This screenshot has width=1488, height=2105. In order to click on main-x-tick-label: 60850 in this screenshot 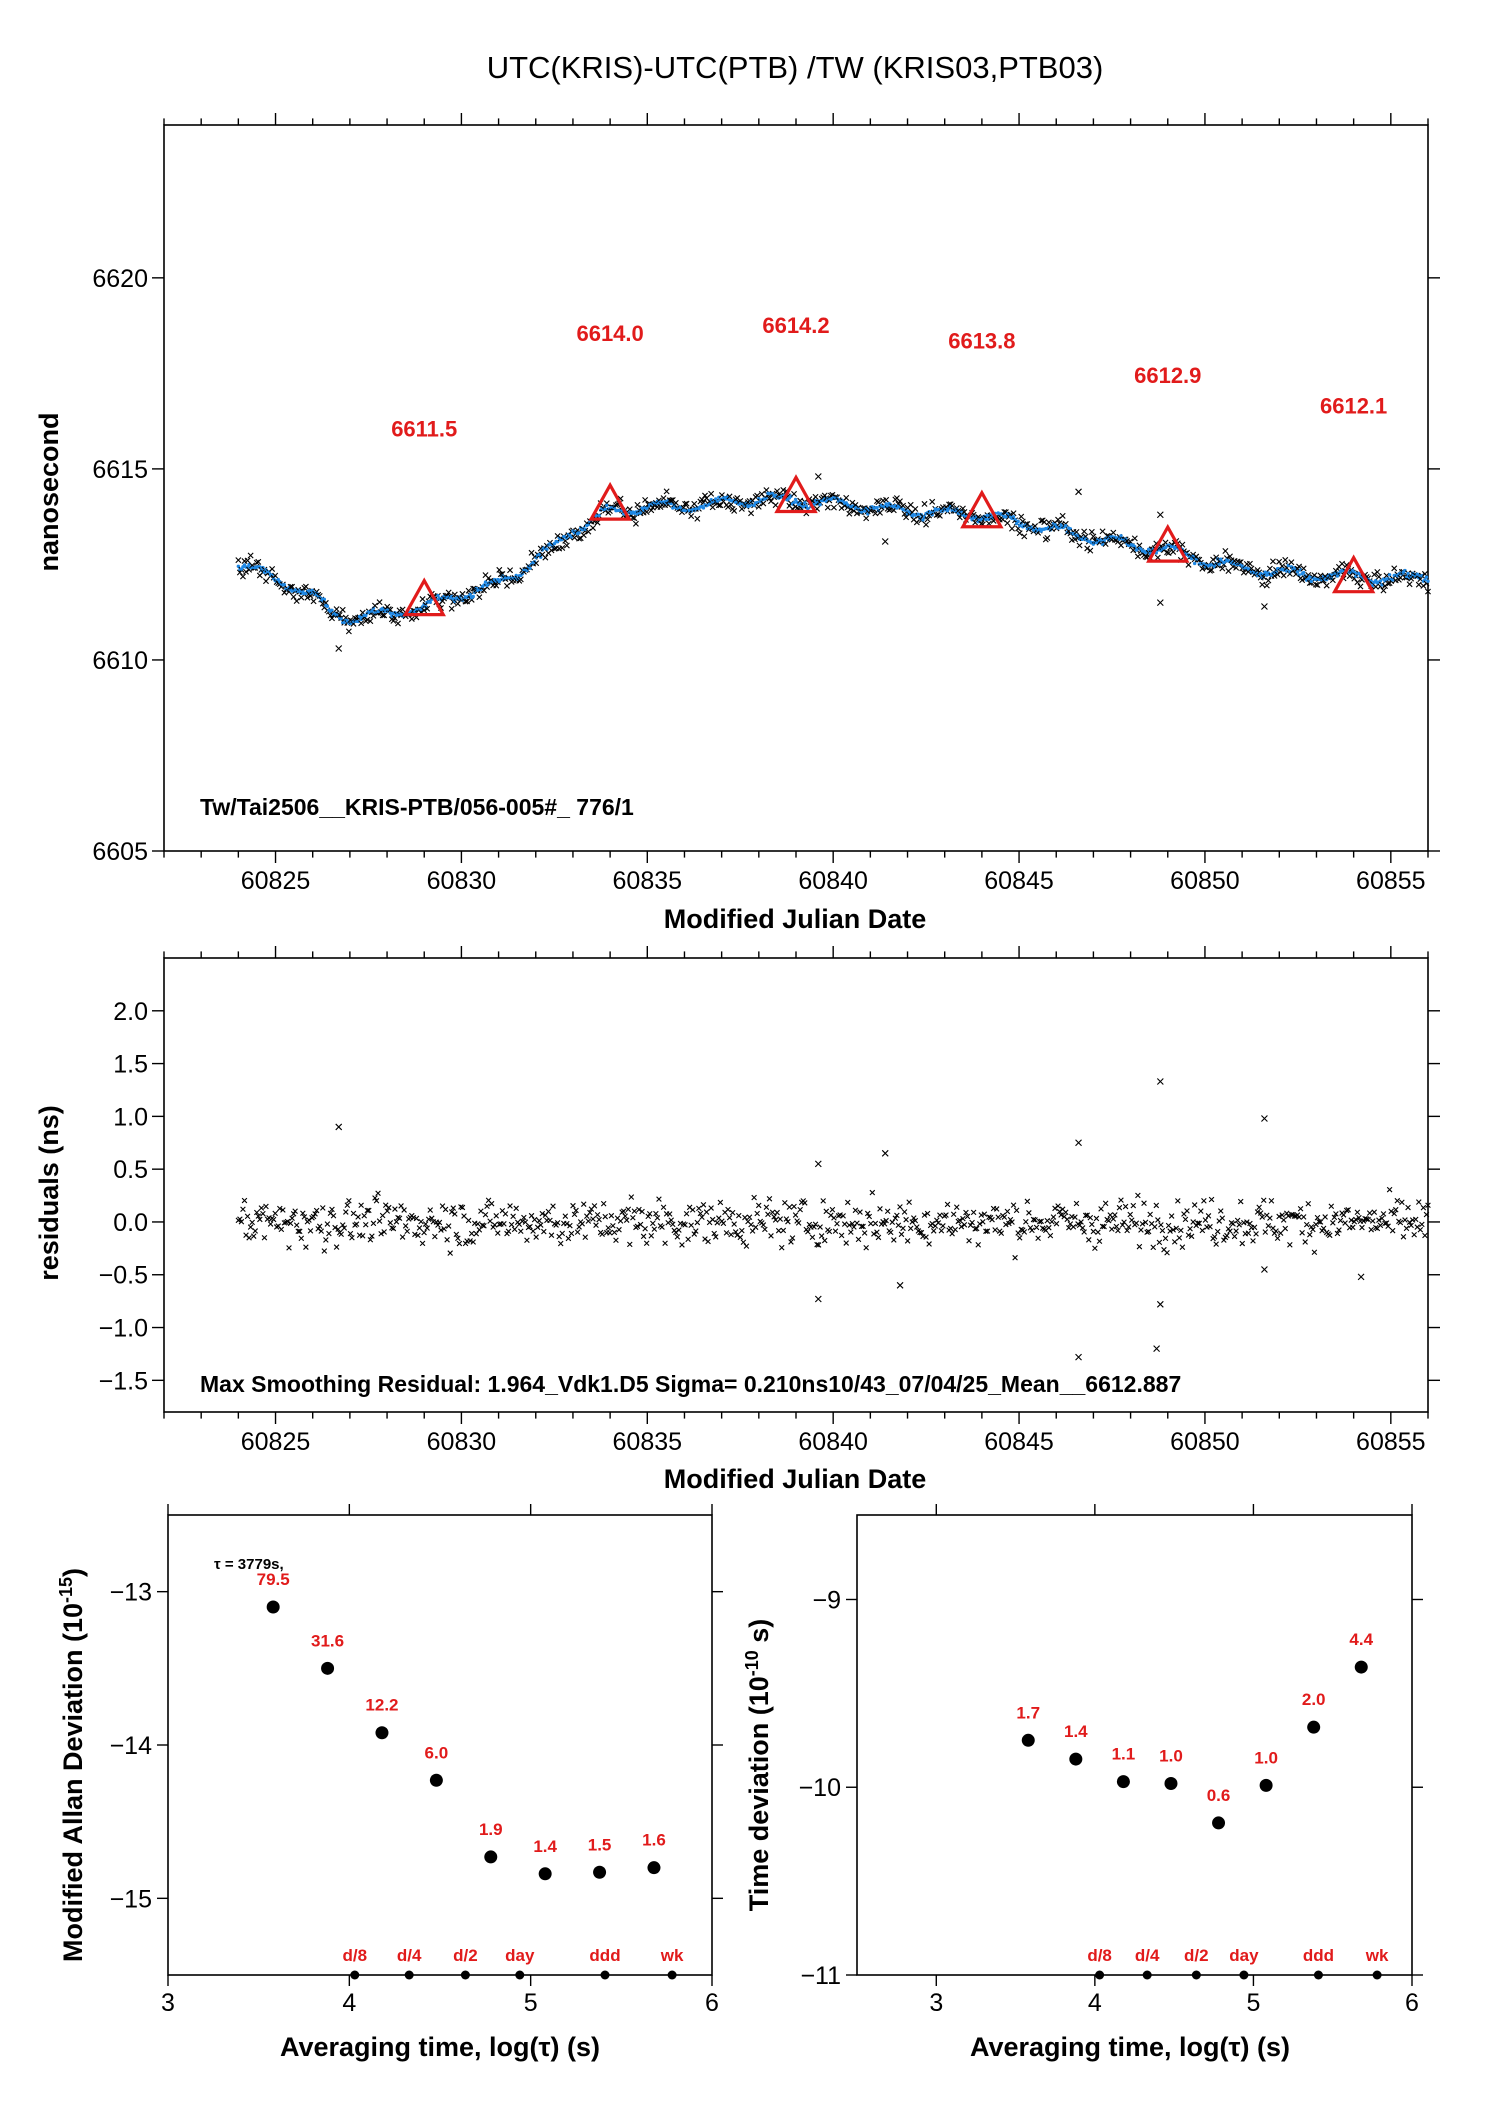, I will do `click(1205, 881)`.